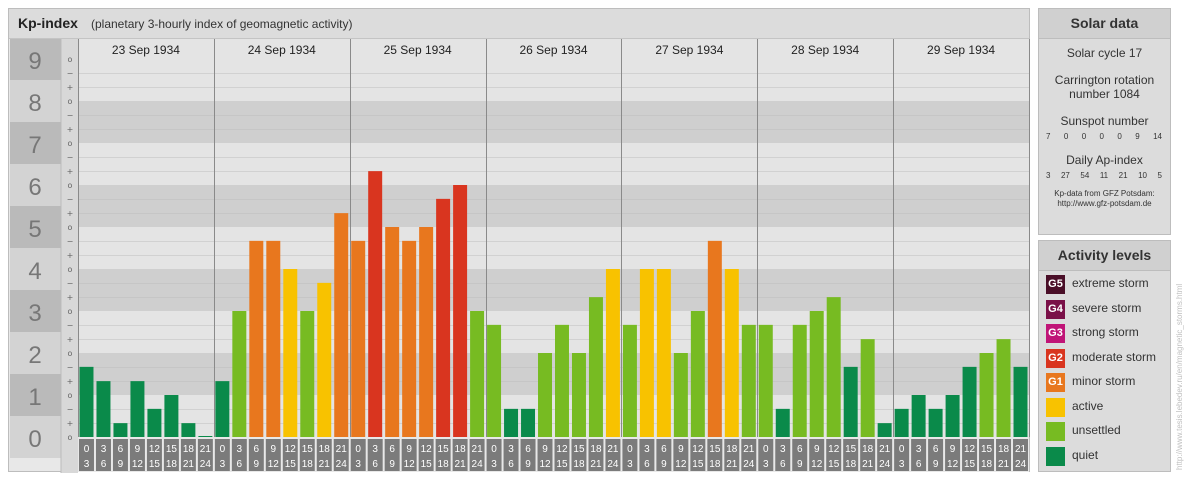  Describe the element at coordinates (1104, 193) in the screenshot. I see `credit-line-1: Kp-data from GFZ Potsdam:` at that location.